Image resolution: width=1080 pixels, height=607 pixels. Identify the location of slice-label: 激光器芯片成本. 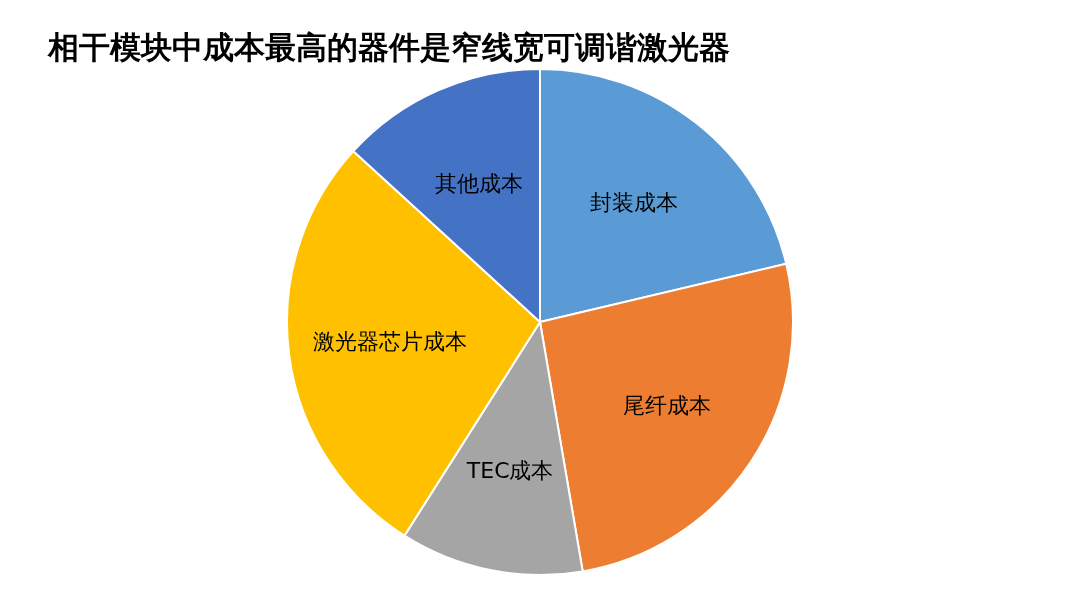
(389, 342).